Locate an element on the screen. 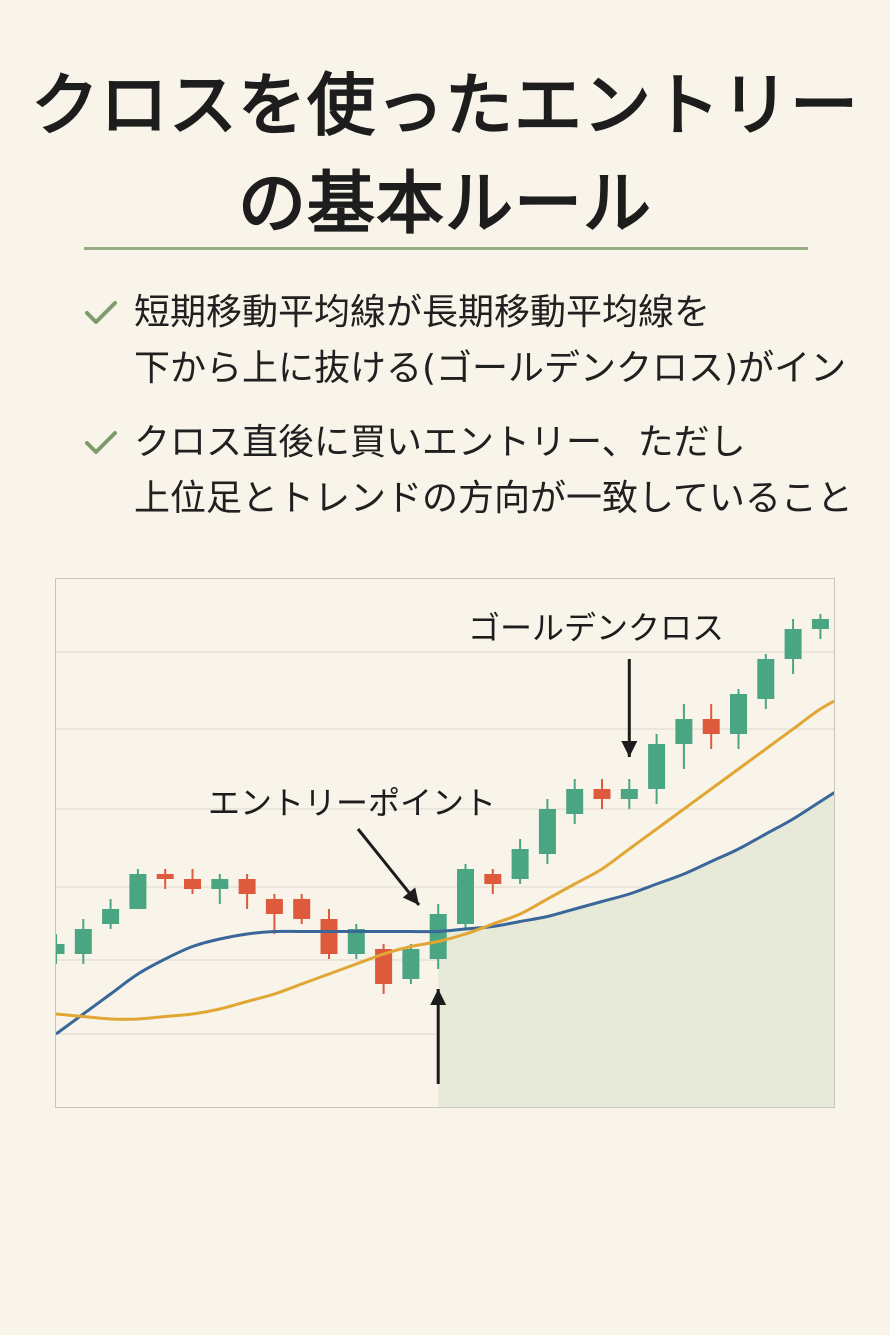 Image resolution: width=890 pixels, height=1335 pixels. rule-text-line-1: 短期移動平均線が長期移動平均線を is located at coordinates (422, 312).